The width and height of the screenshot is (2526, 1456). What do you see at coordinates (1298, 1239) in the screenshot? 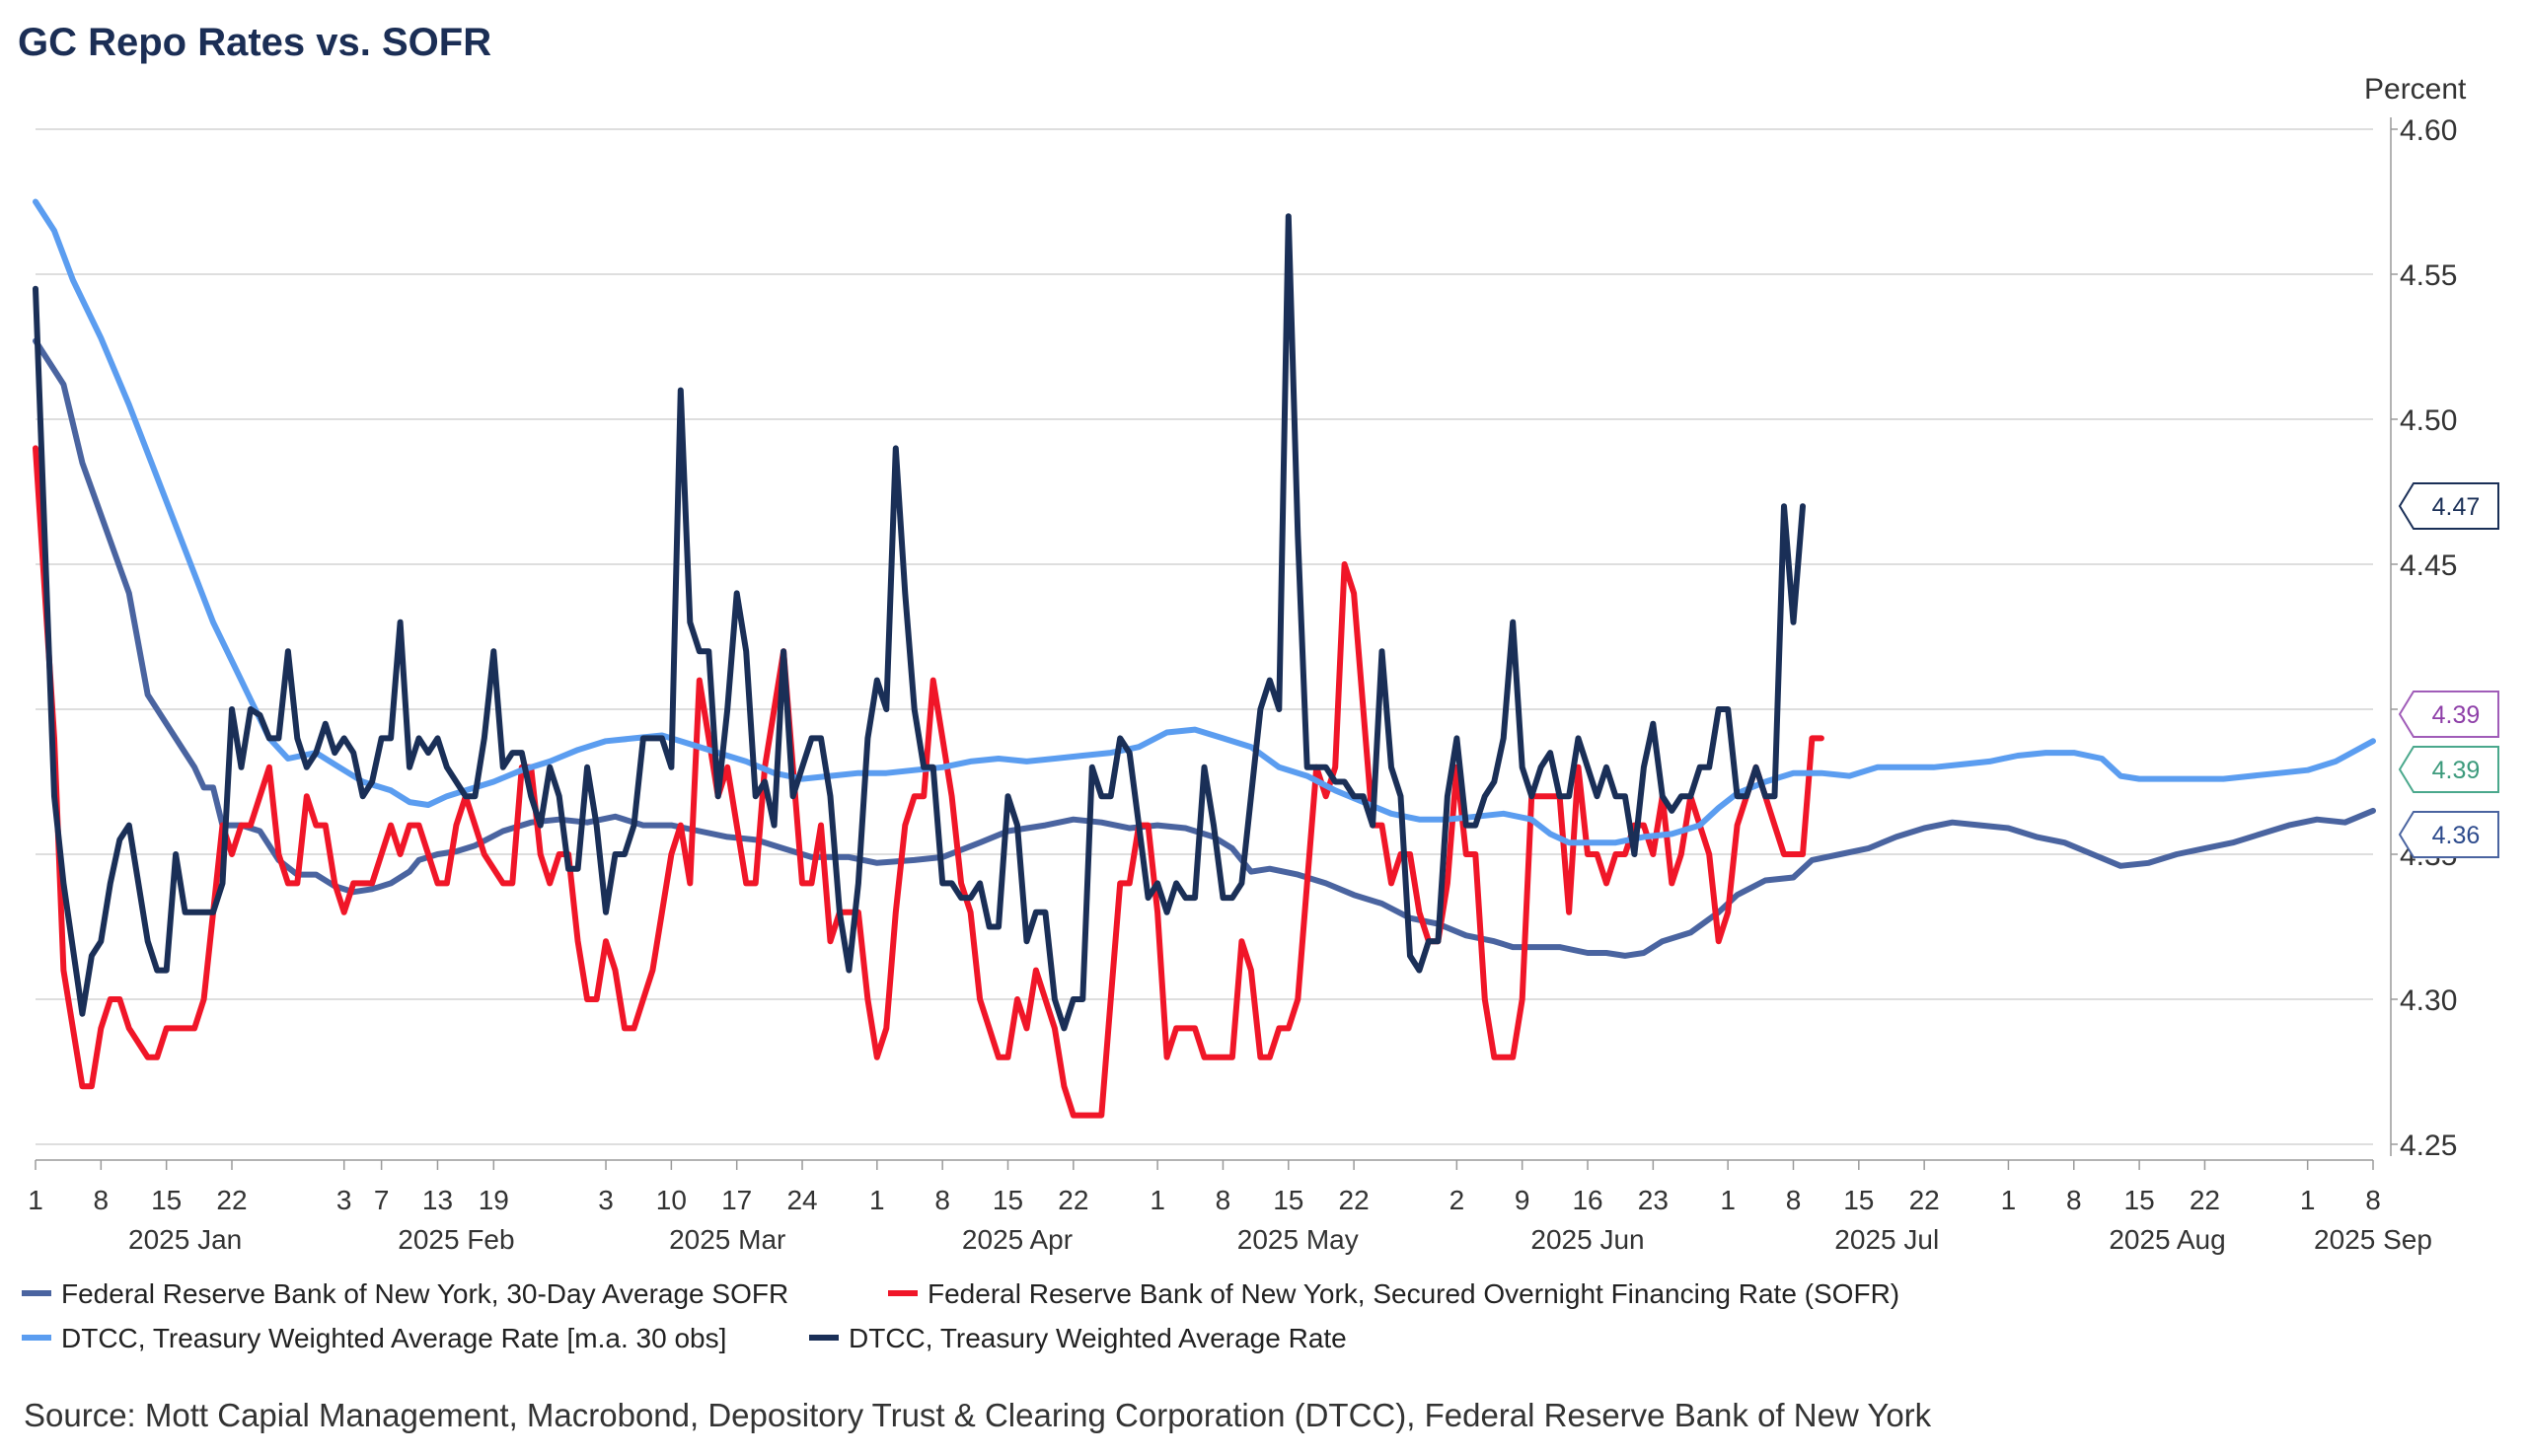
I see `x-month-label: 2025 May` at bounding box center [1298, 1239].